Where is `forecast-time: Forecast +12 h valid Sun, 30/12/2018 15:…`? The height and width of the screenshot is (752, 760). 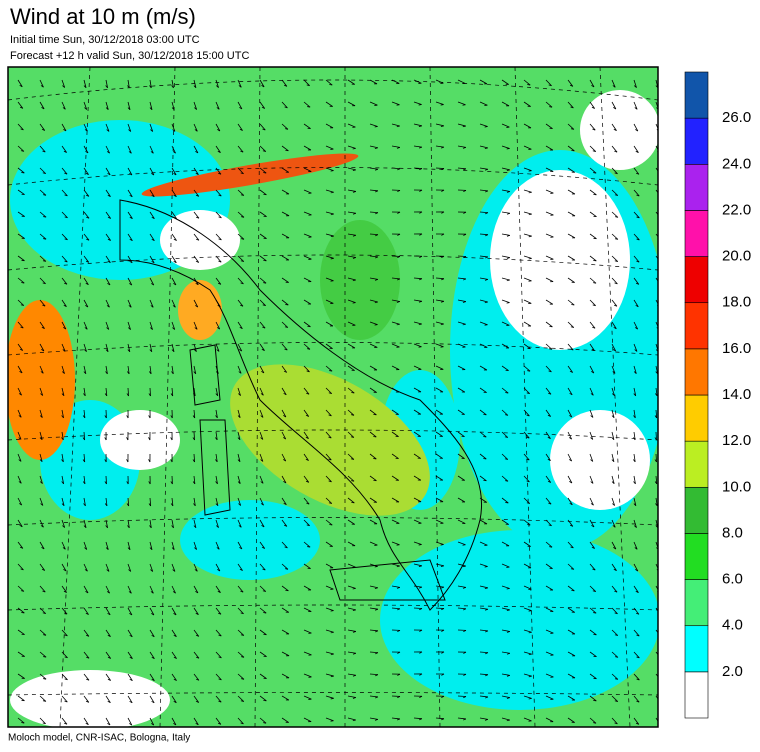 forecast-time: Forecast +12 h valid Sun, 30/12/2018 15:… is located at coordinates (129, 56).